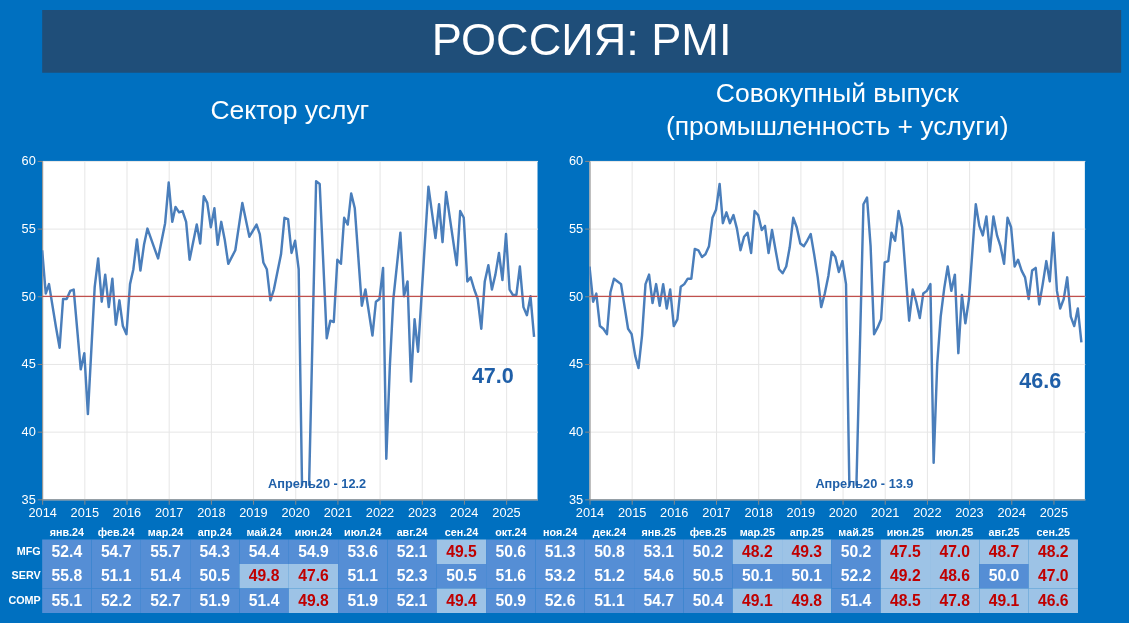 Image resolution: width=1129 pixels, height=644 pixels. Describe the element at coordinates (461, 600) in the screenshot. I see `data-label: 49.4` at that location.